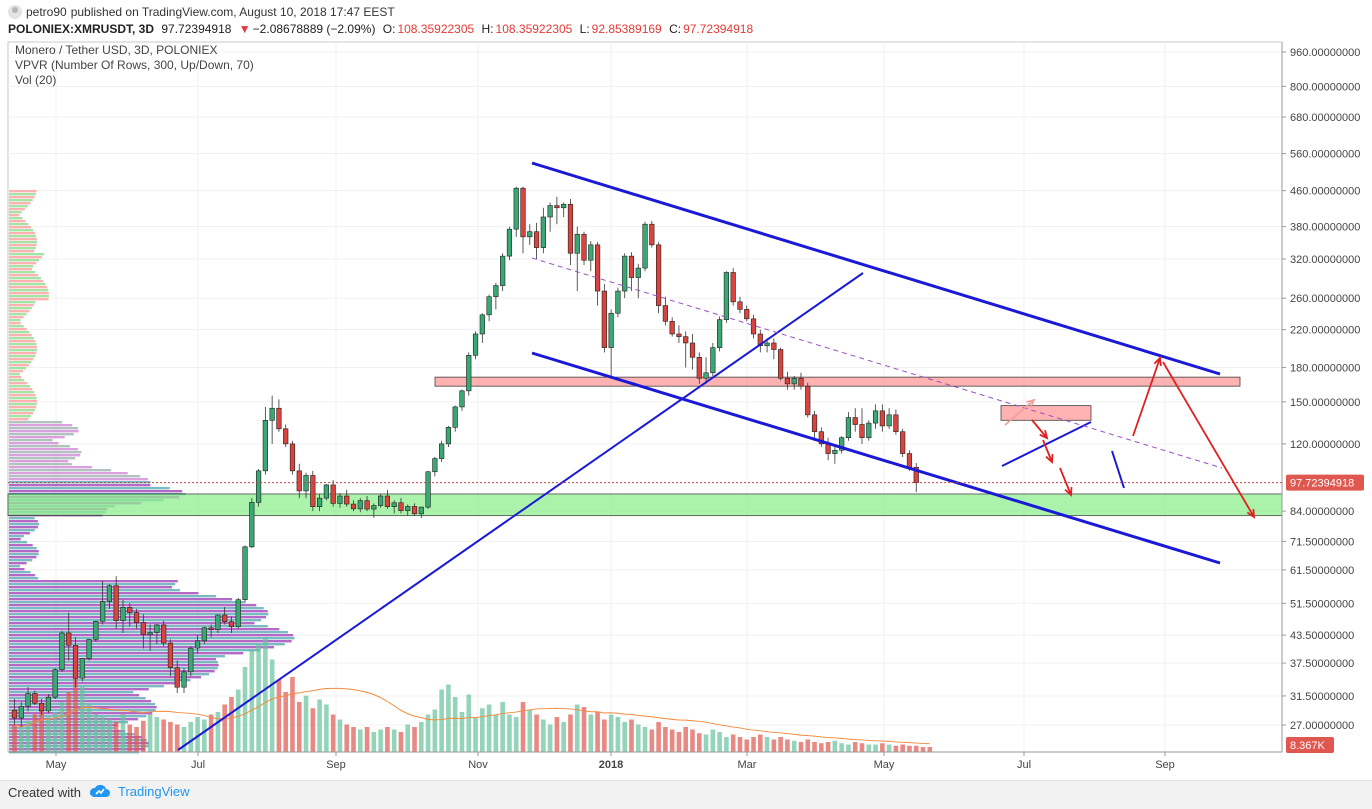 The image size is (1372, 809). Describe the element at coordinates (645, 505) in the screenshot. I see `support-zone` at that location.